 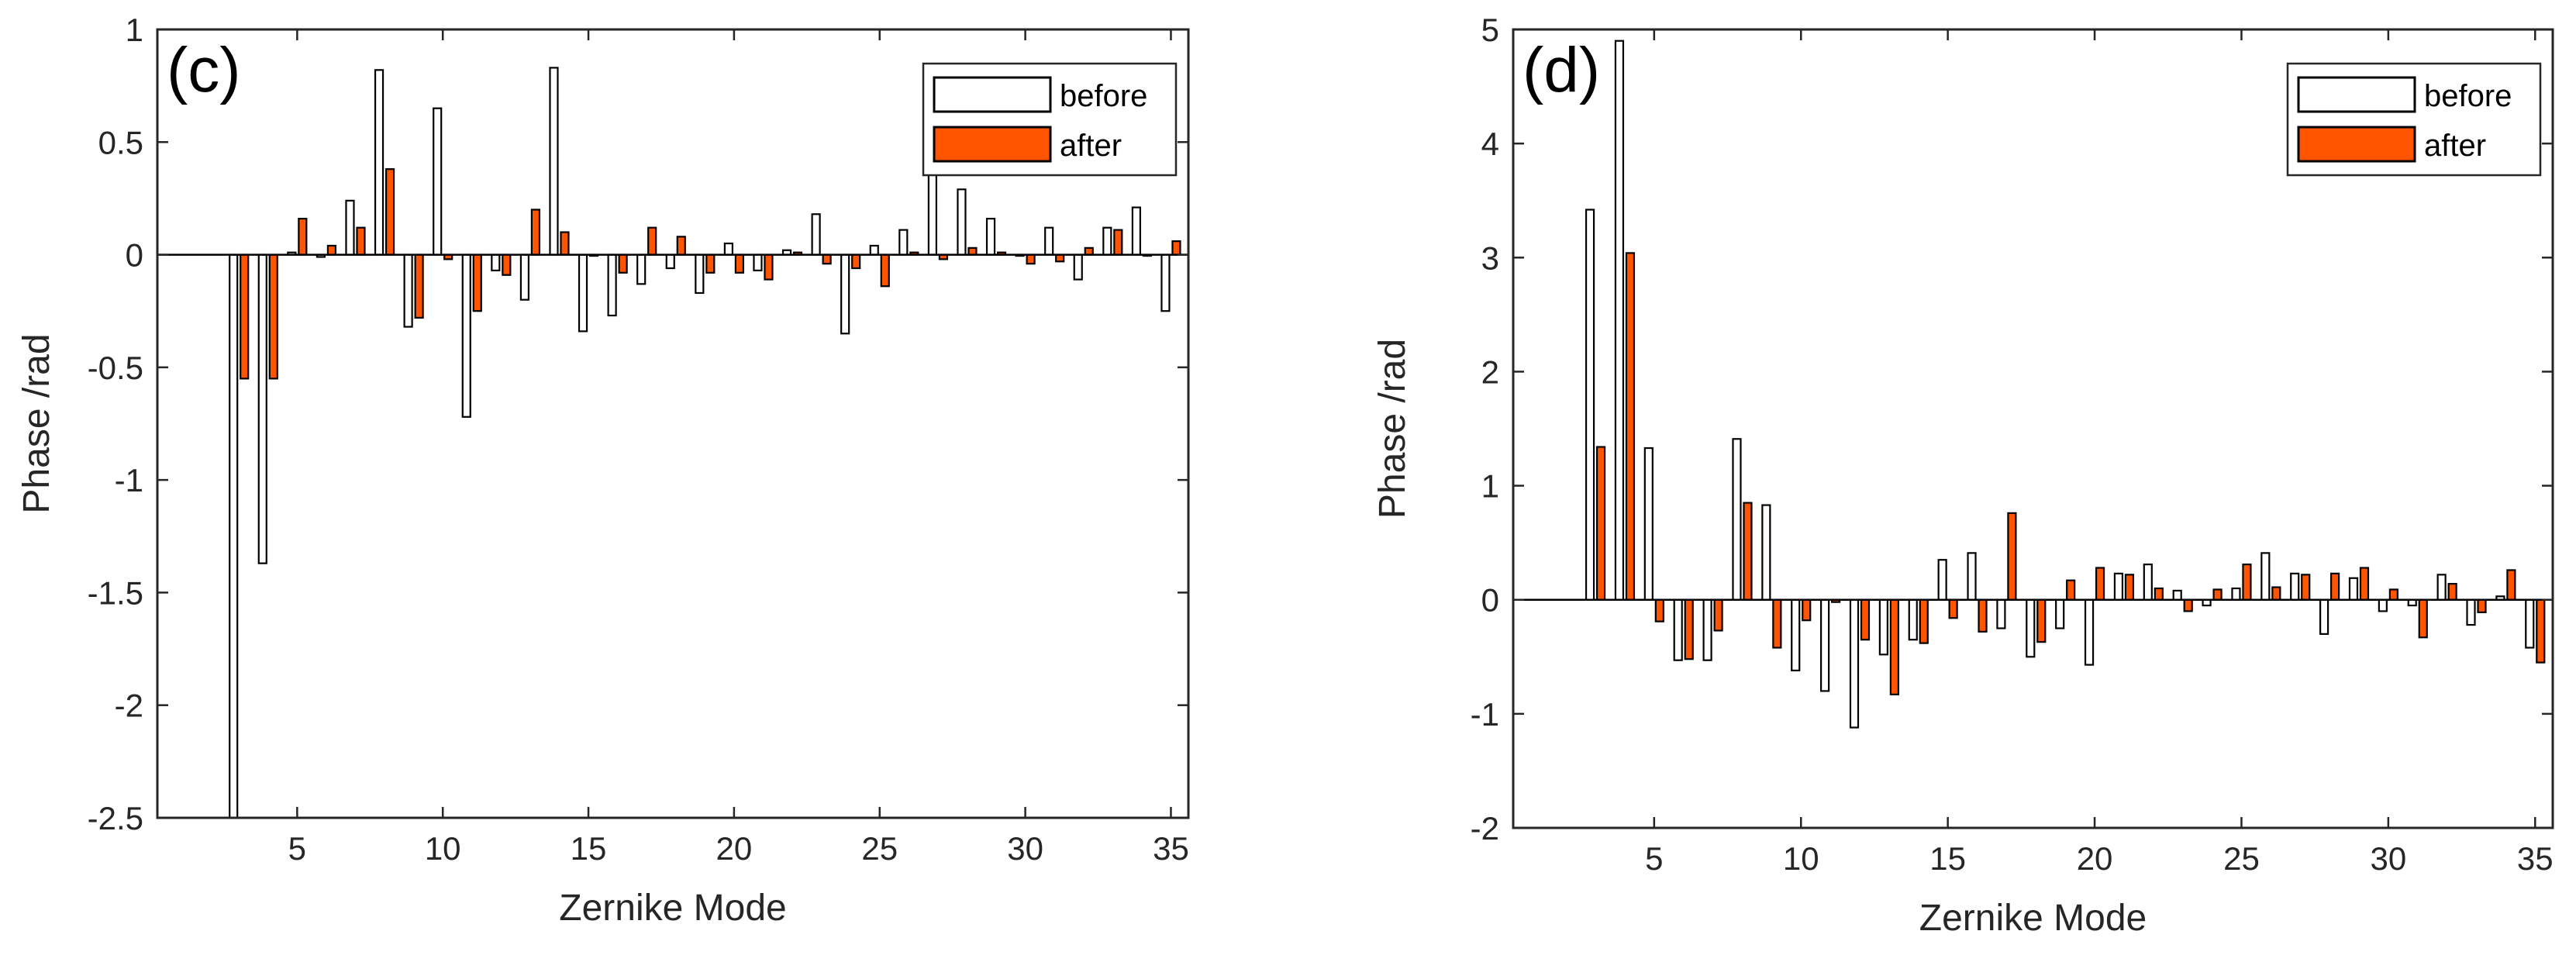 I want to click on panel-label: (d), so click(x=1561, y=70).